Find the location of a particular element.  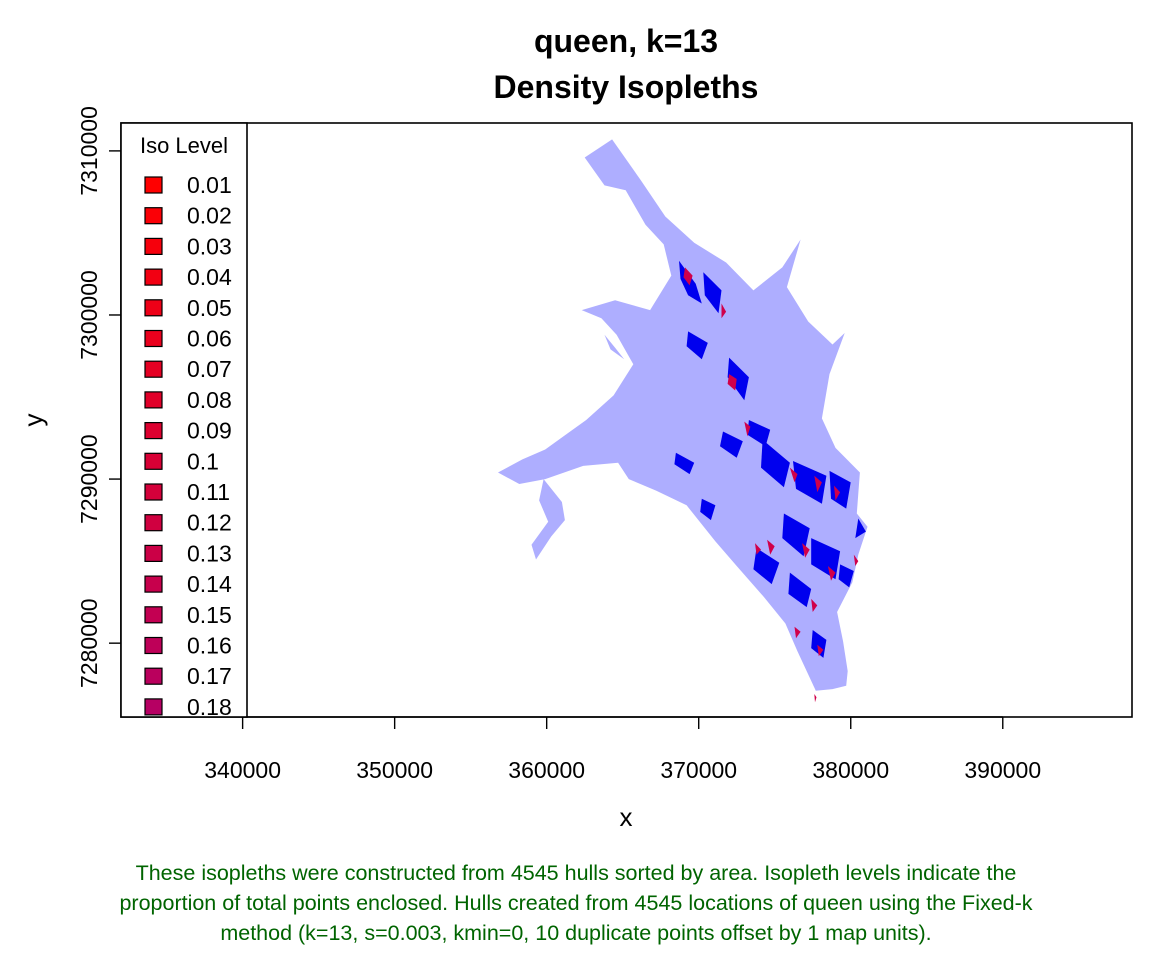

legend-item: 0.07 is located at coordinates (188, 369).